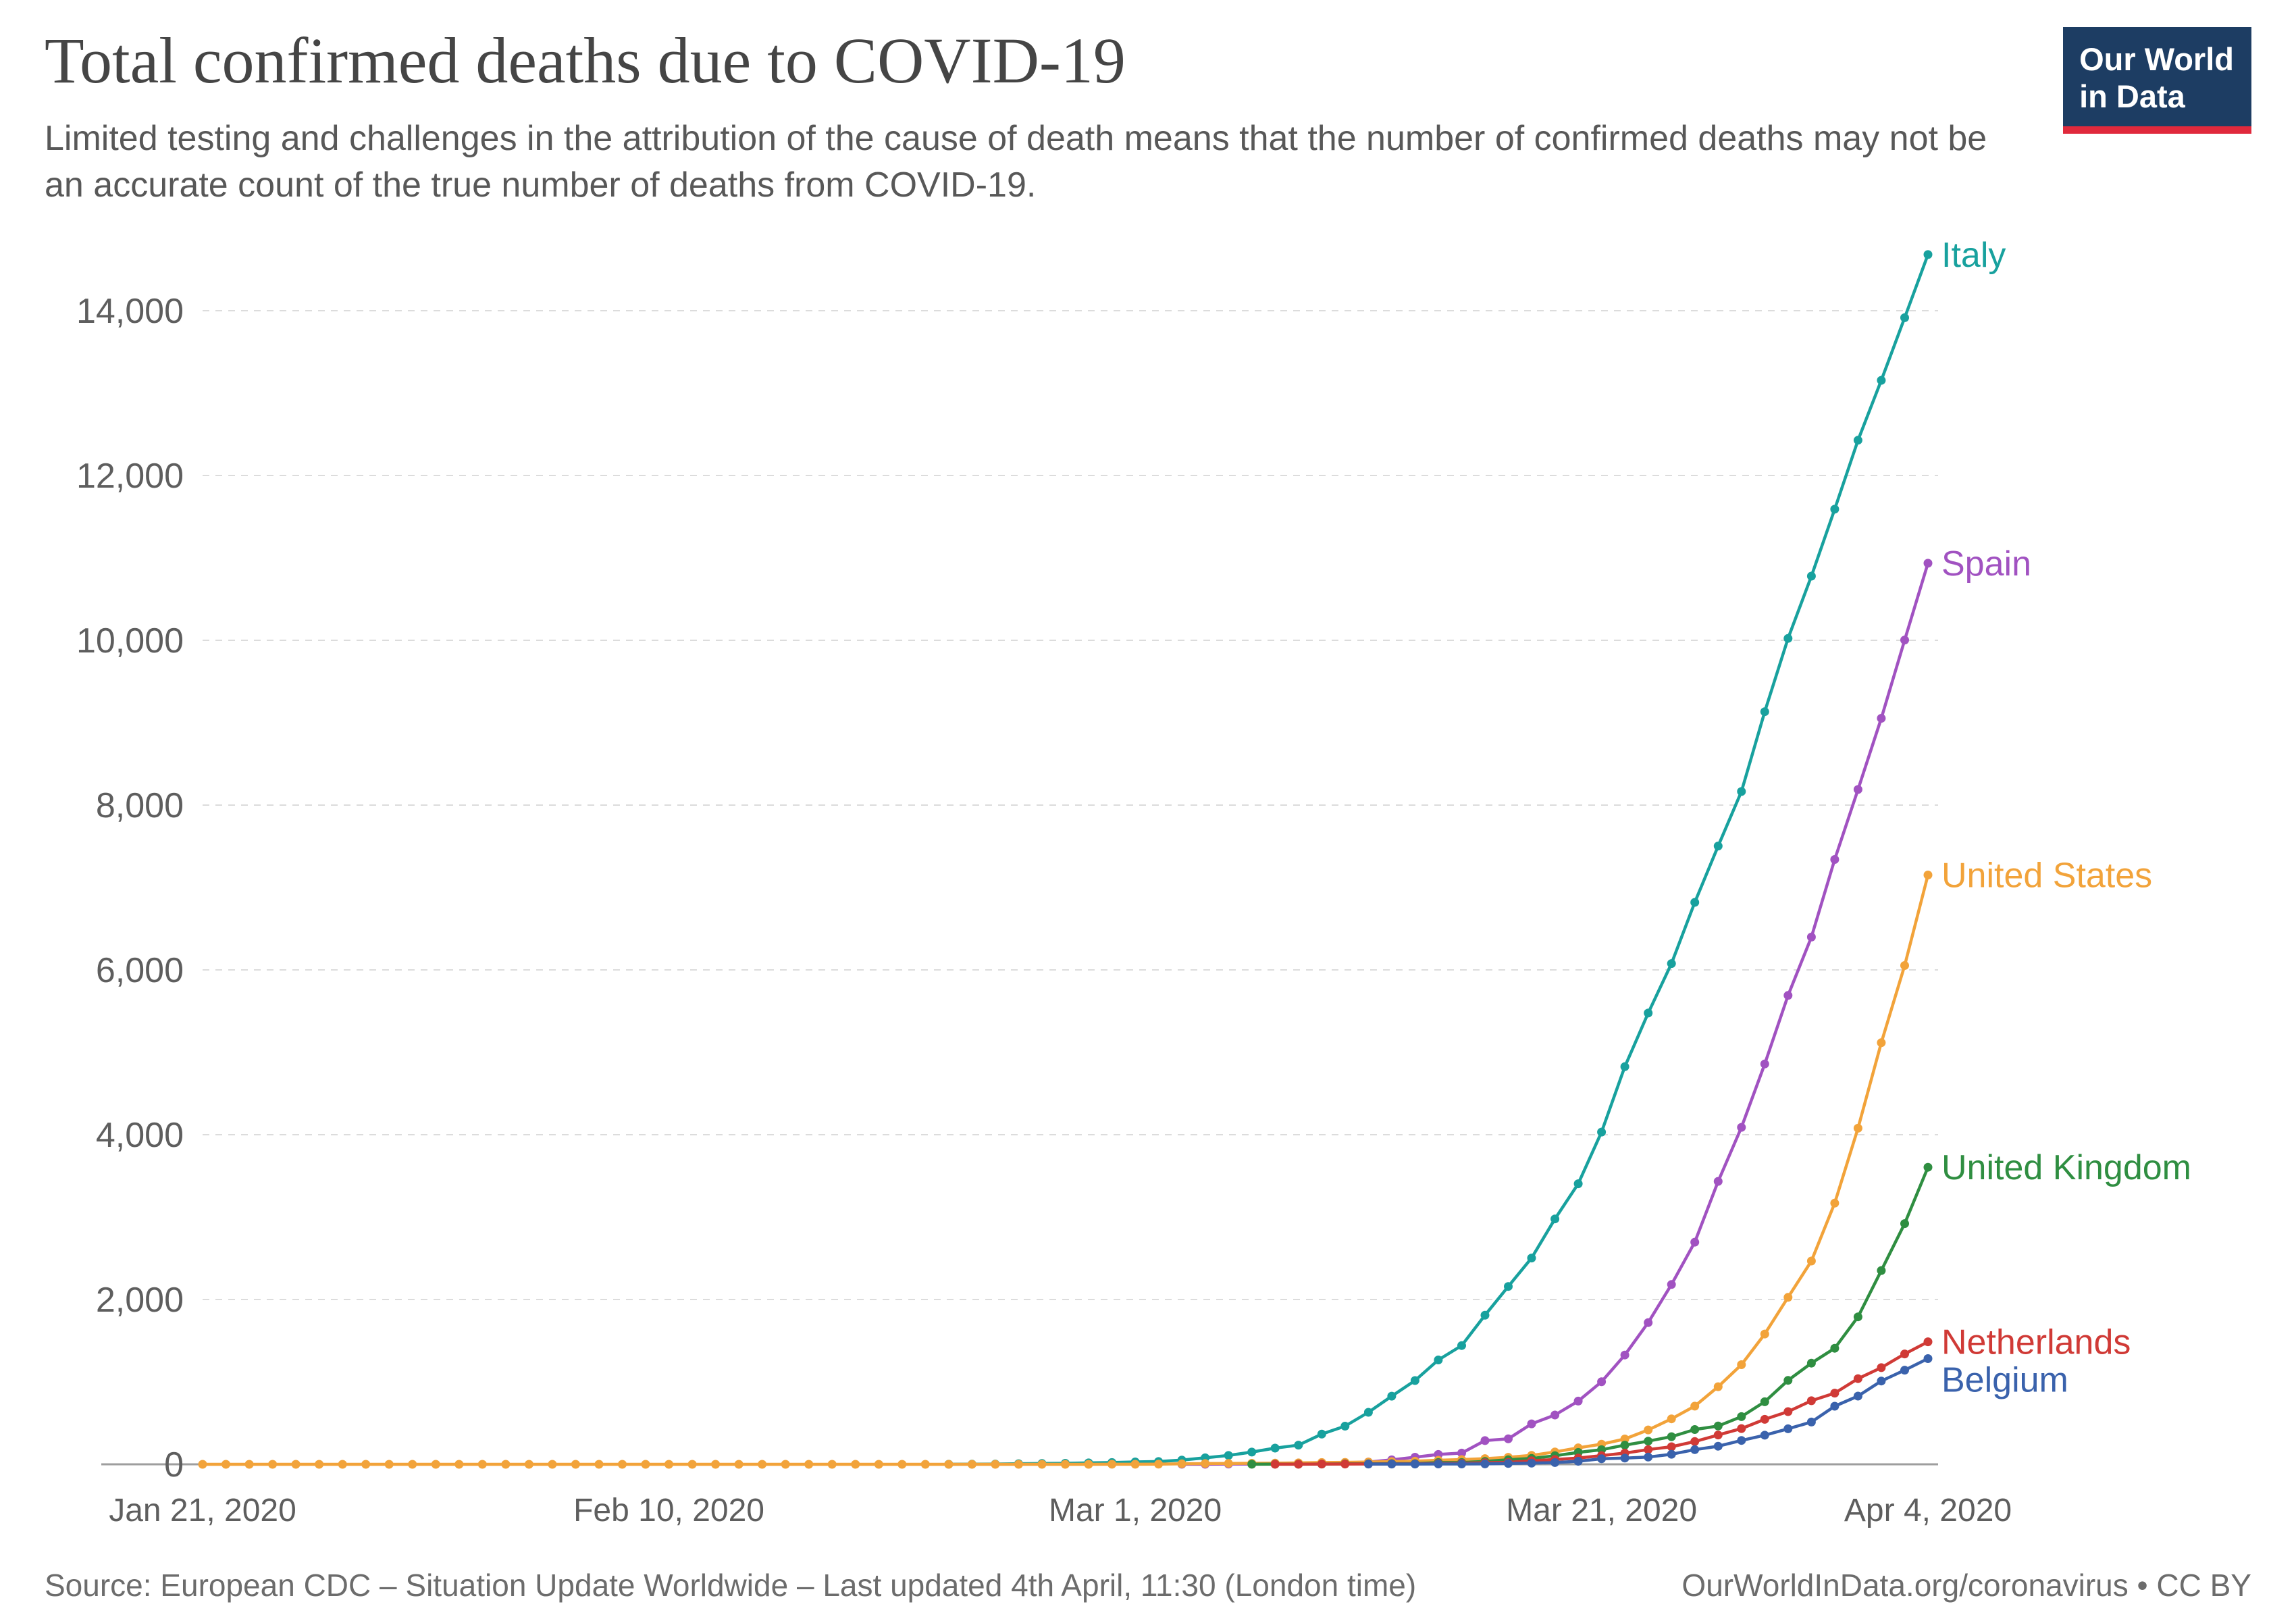  I want to click on series-label-italy: Italy, so click(1974, 255).